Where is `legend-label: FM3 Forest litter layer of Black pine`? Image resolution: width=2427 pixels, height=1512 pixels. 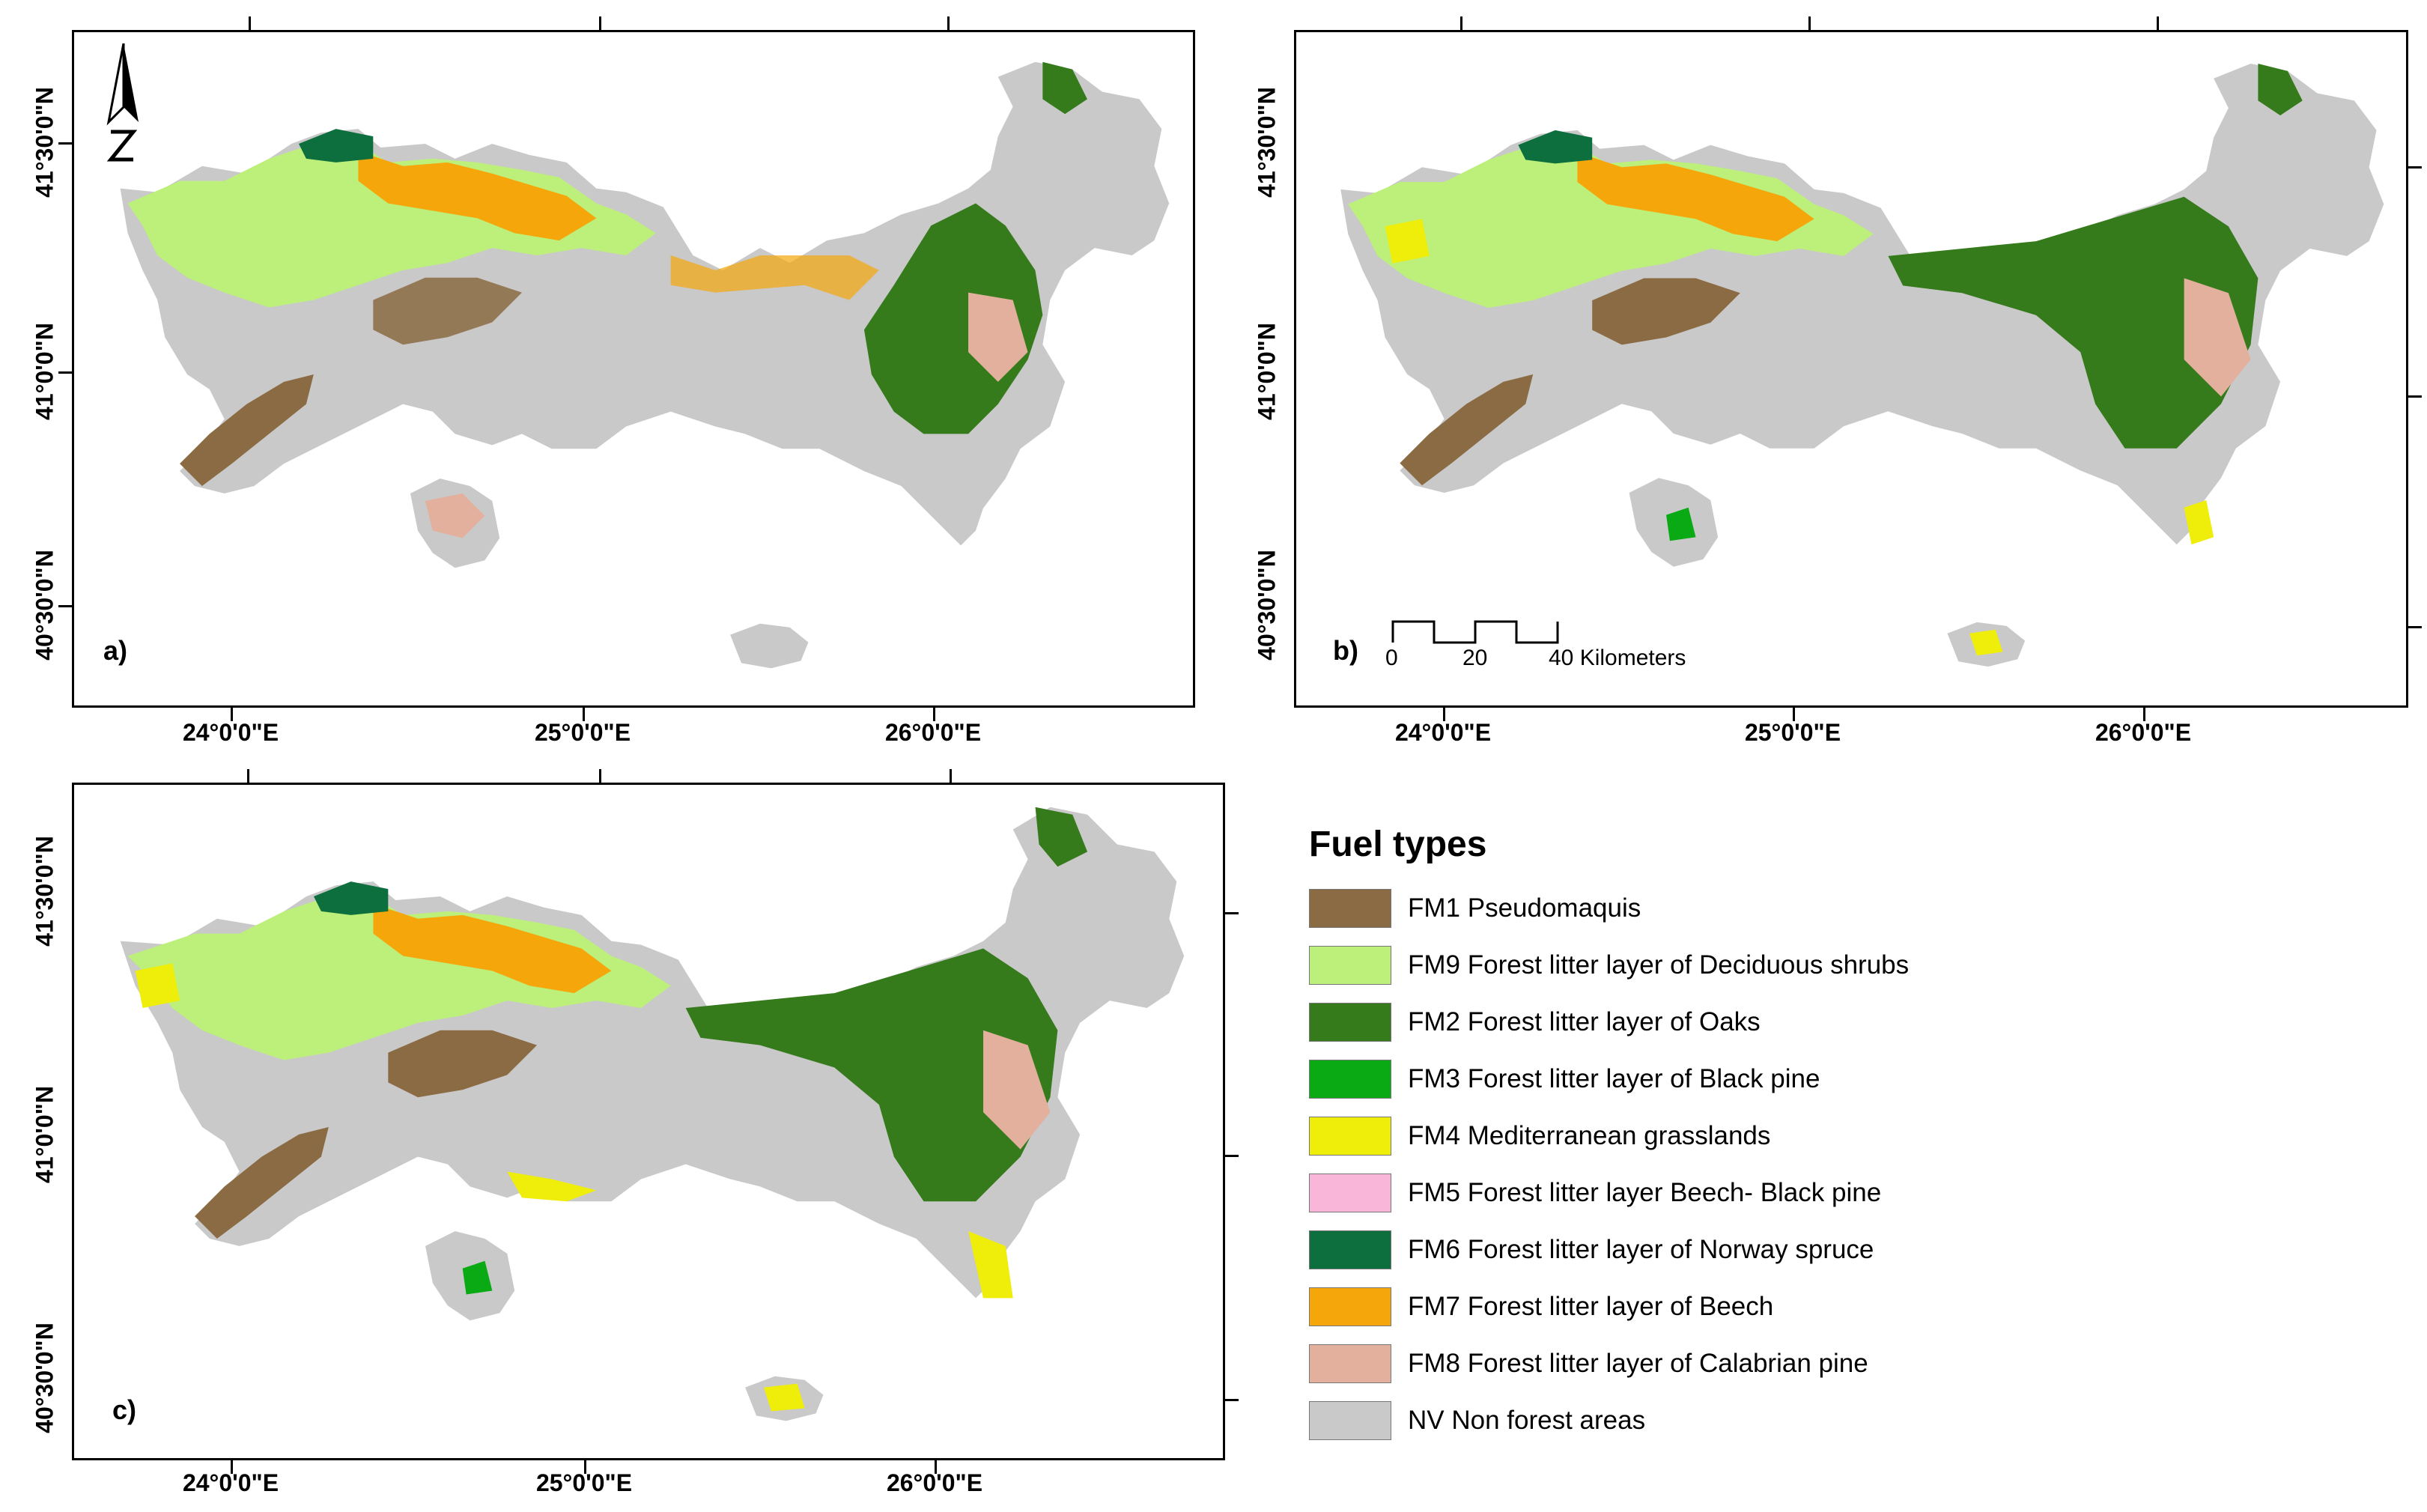
legend-label: FM3 Forest litter layer of Black pine is located at coordinates (1614, 1078).